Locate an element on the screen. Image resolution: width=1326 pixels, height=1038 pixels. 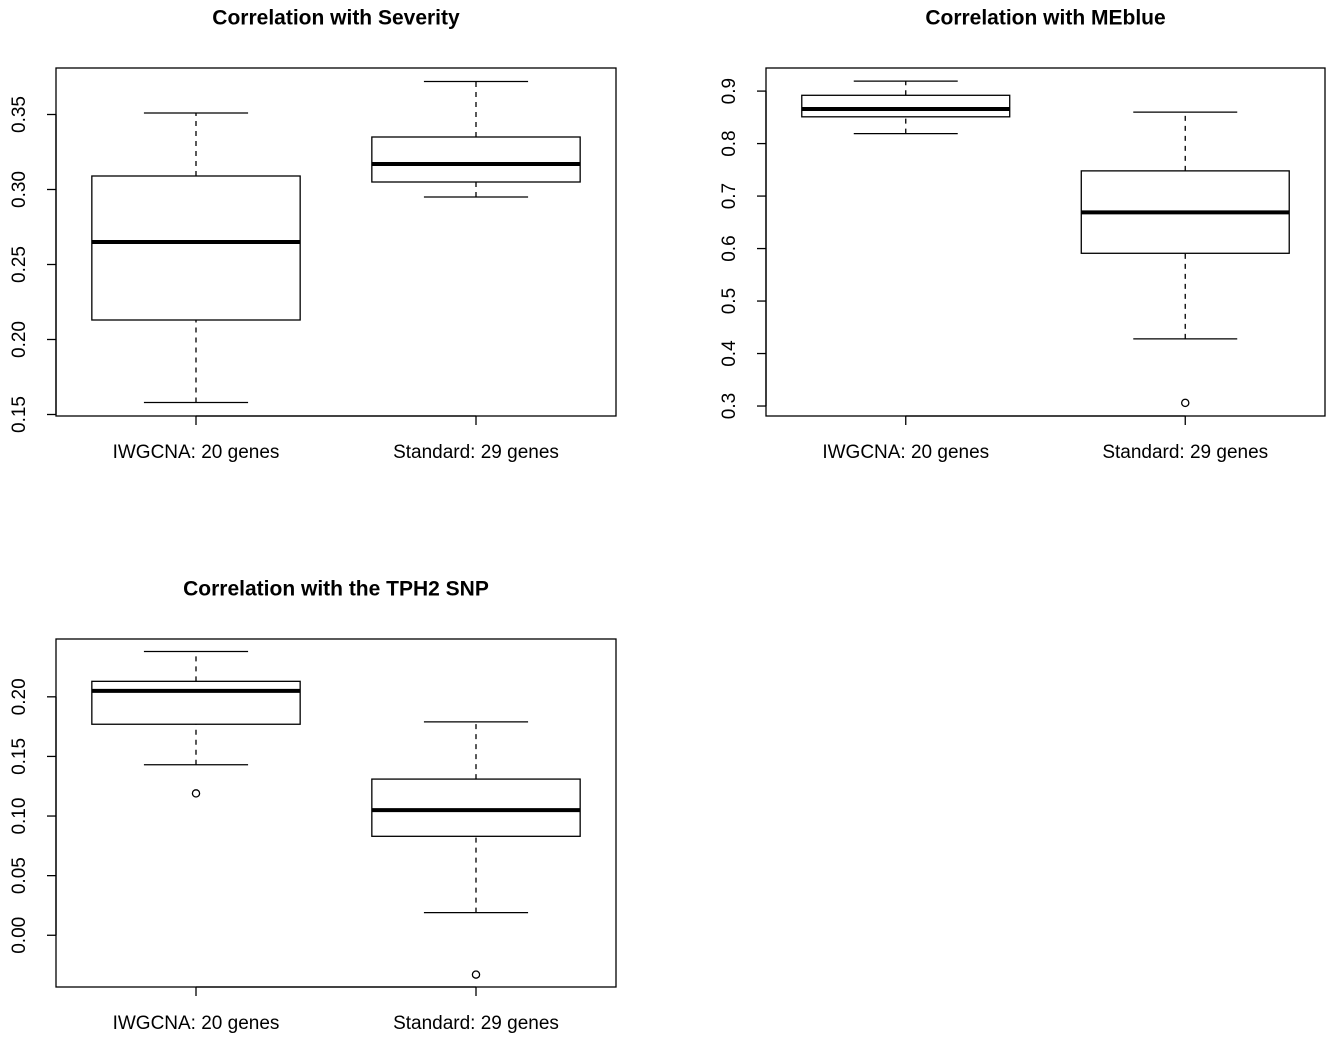
y-tick-label: 0.9 is located at coordinates (729, 91).